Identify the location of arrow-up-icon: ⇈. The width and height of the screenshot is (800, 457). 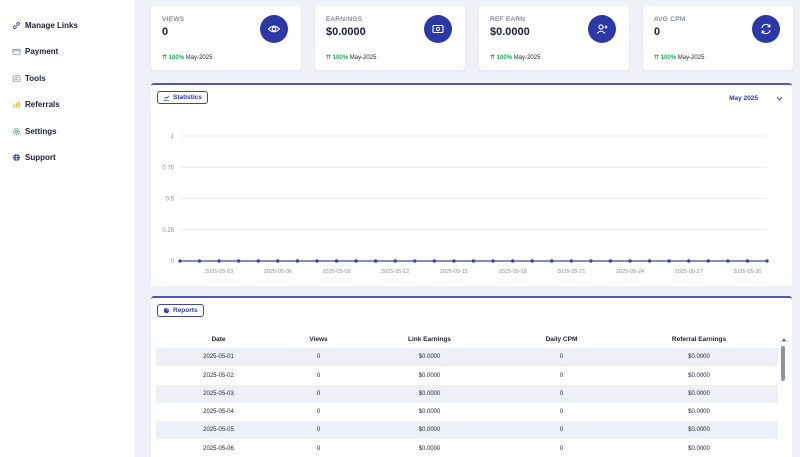
(165, 58).